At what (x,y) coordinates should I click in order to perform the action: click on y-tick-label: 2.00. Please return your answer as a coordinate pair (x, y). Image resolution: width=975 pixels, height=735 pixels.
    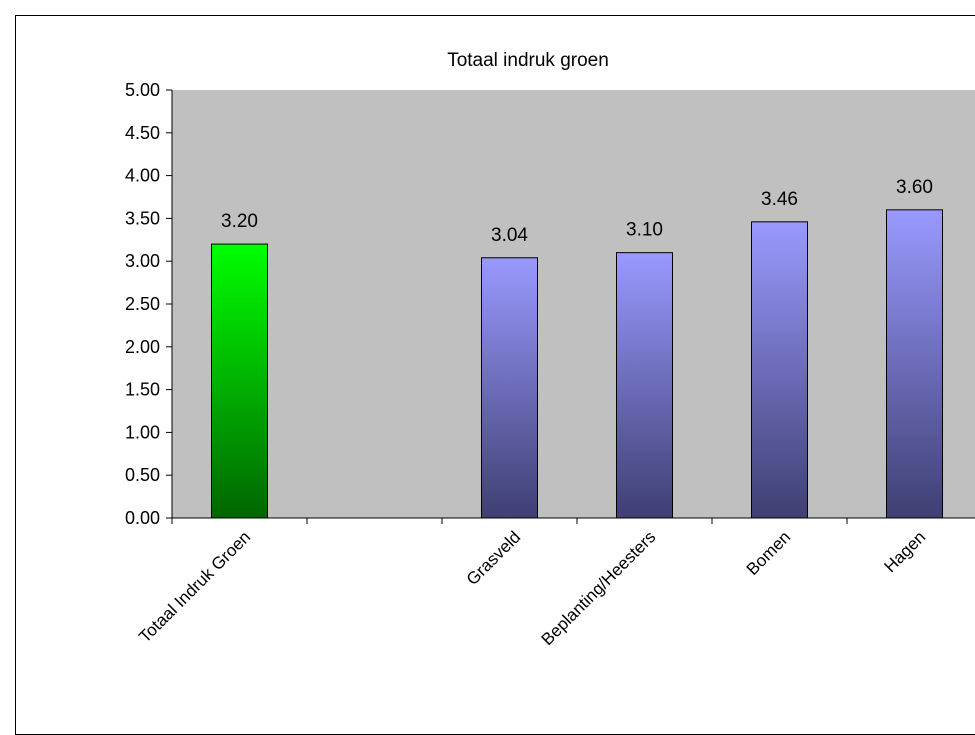
    Looking at the image, I should click on (142, 347).